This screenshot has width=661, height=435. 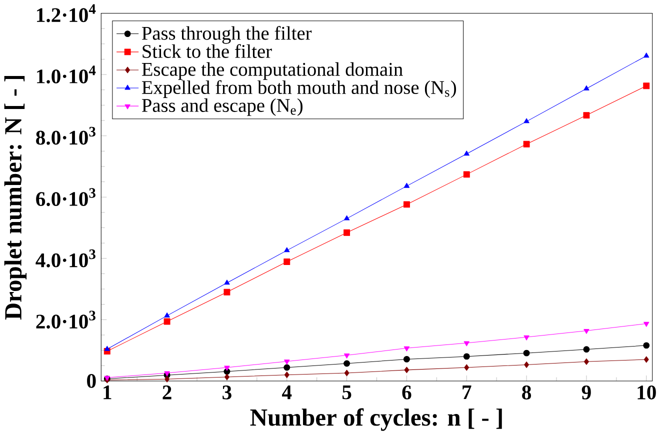 What do you see at coordinates (647, 392) in the screenshot?
I see `x-tick-label: 10` at bounding box center [647, 392].